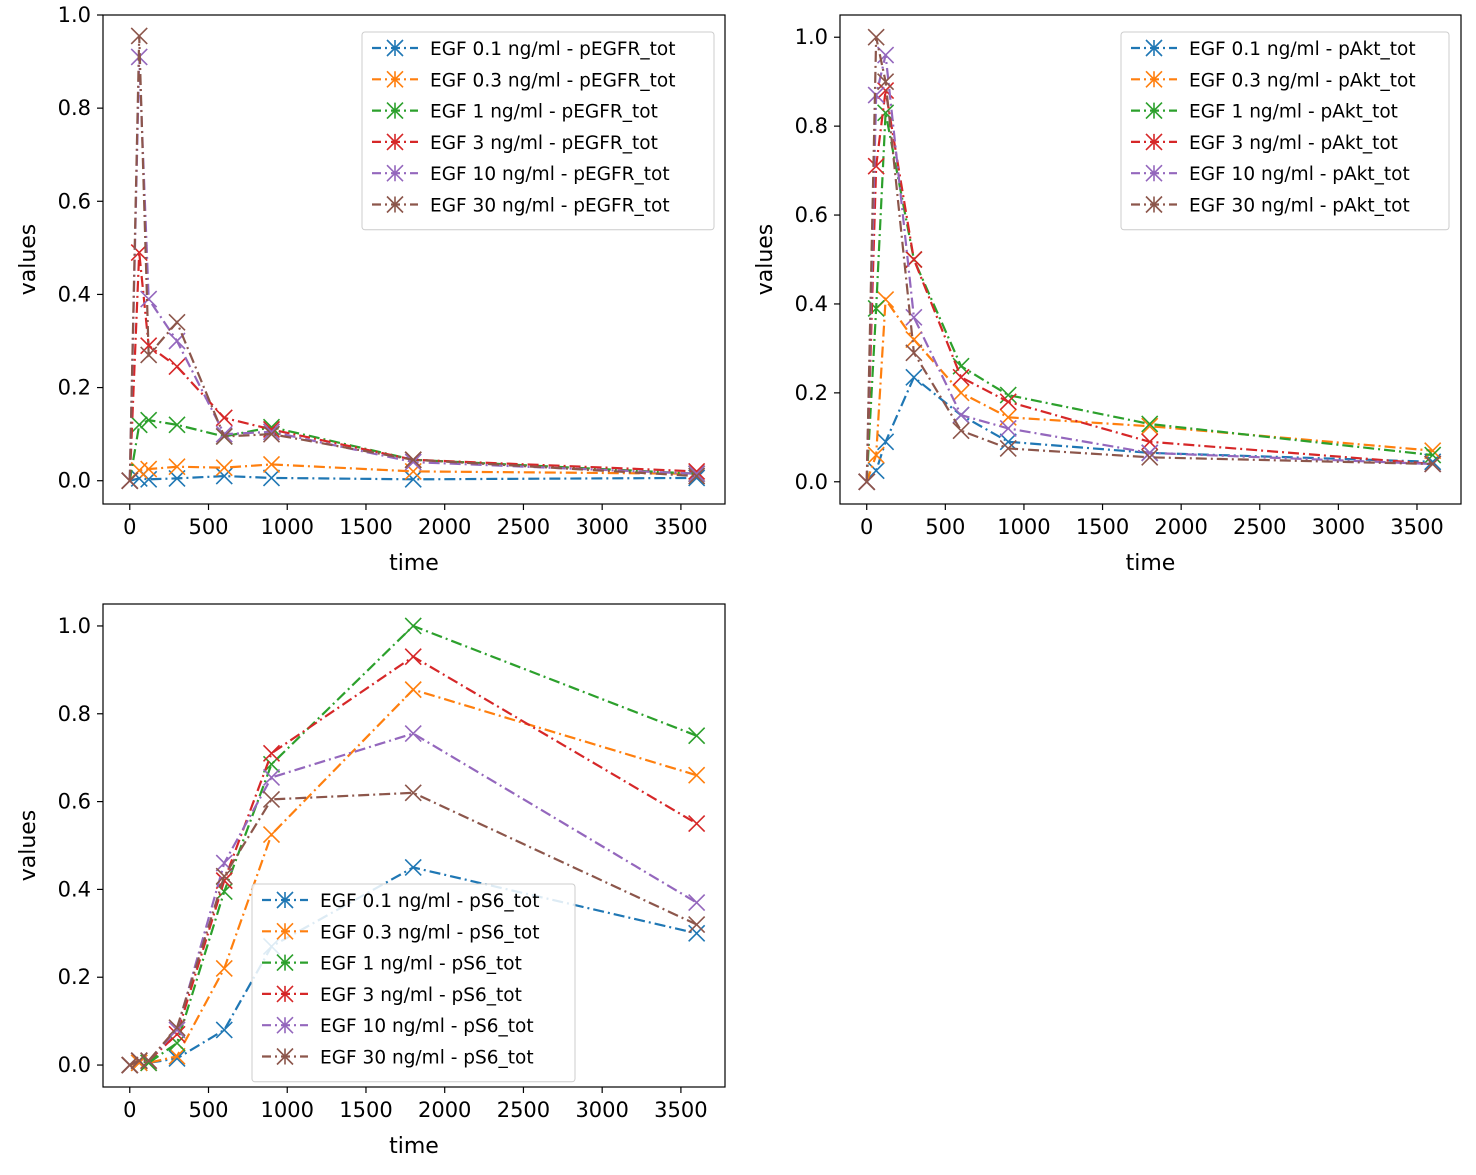  Describe the element at coordinates (28, 846) in the screenshot. I see `y-axis-label: values` at that location.